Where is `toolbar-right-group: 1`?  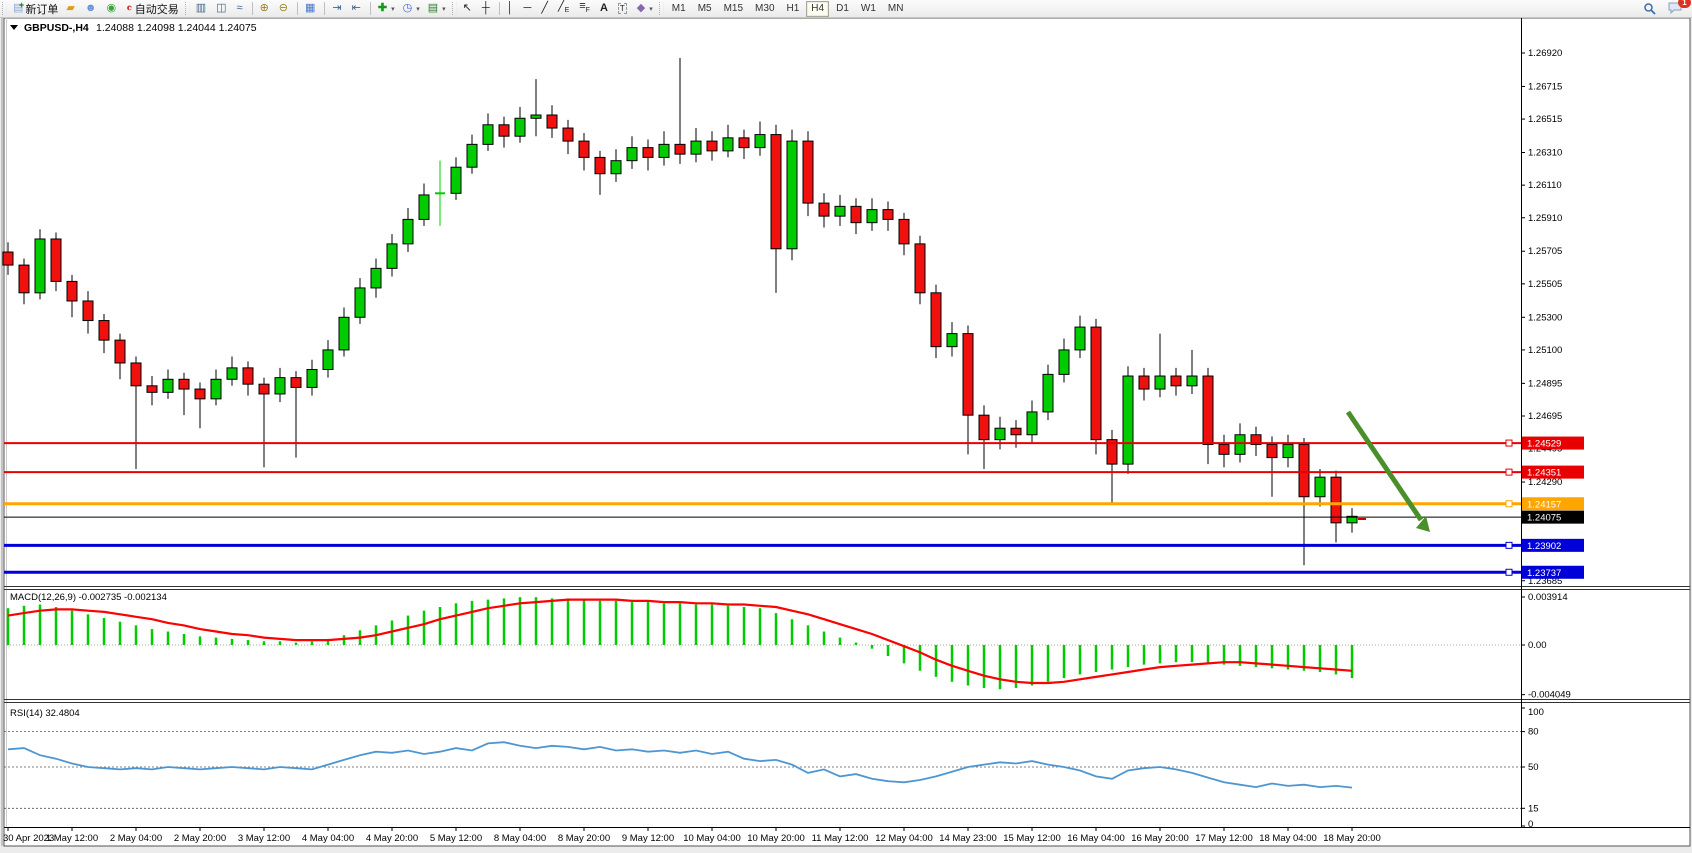 toolbar-right-group: 1 is located at coordinates (1667, 8).